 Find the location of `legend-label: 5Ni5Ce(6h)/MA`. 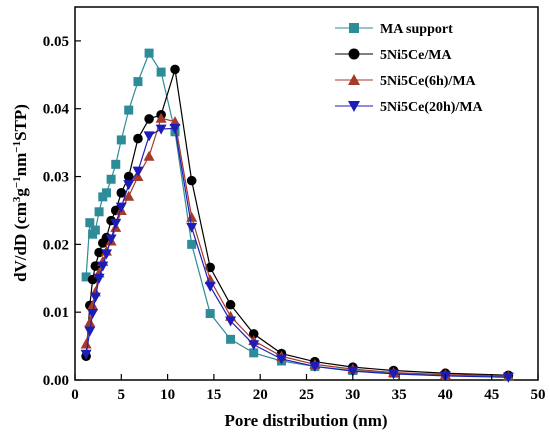

legend-label: 5Ni5Ce(6h)/MA is located at coordinates (428, 81).